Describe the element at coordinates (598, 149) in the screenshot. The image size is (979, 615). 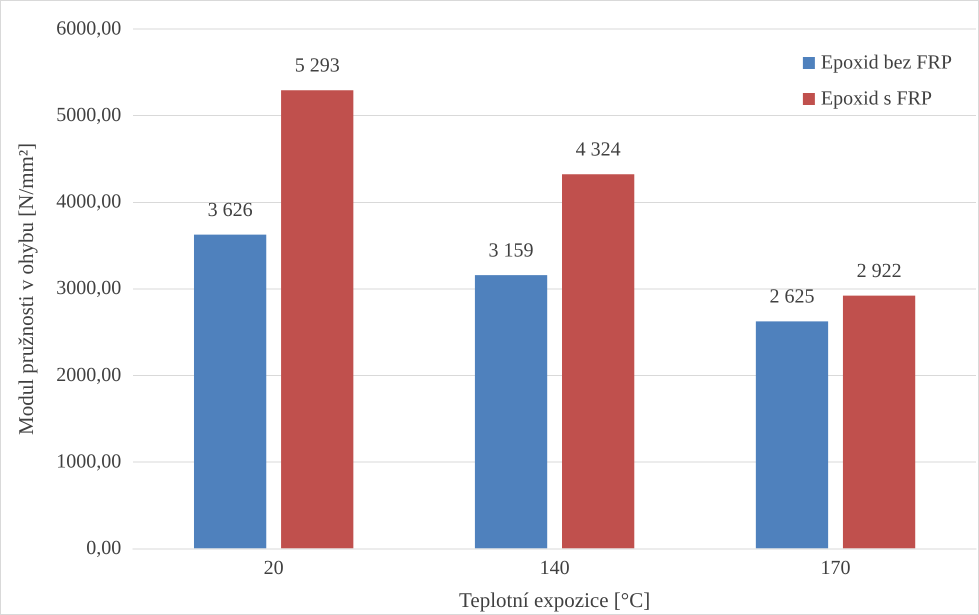
I see `data-label: 4 324` at that location.